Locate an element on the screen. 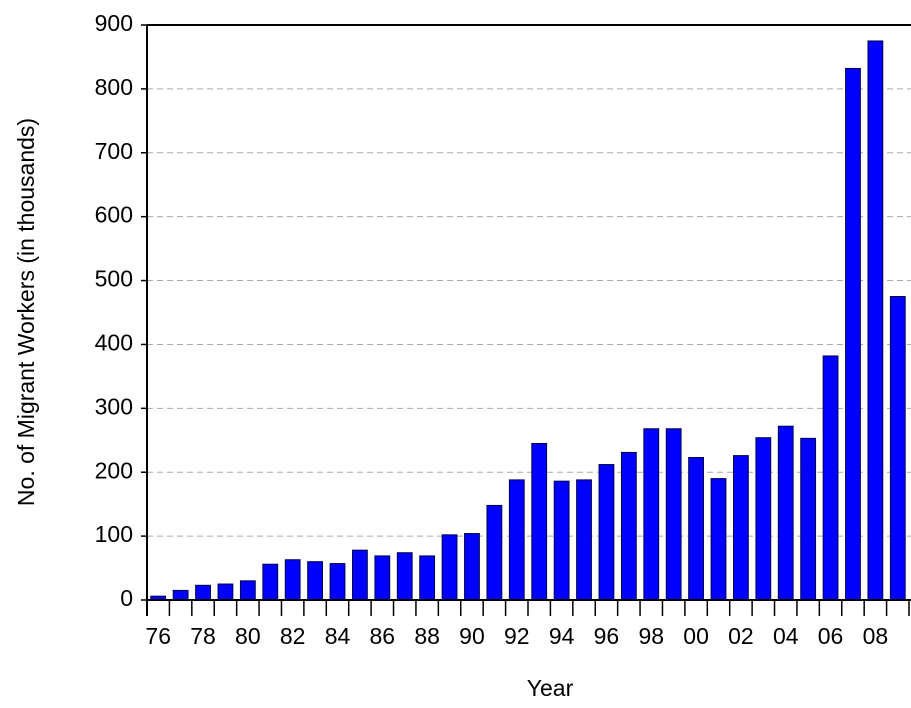 The height and width of the screenshot is (708, 911). x-tick-label: 96 is located at coordinates (607, 636).